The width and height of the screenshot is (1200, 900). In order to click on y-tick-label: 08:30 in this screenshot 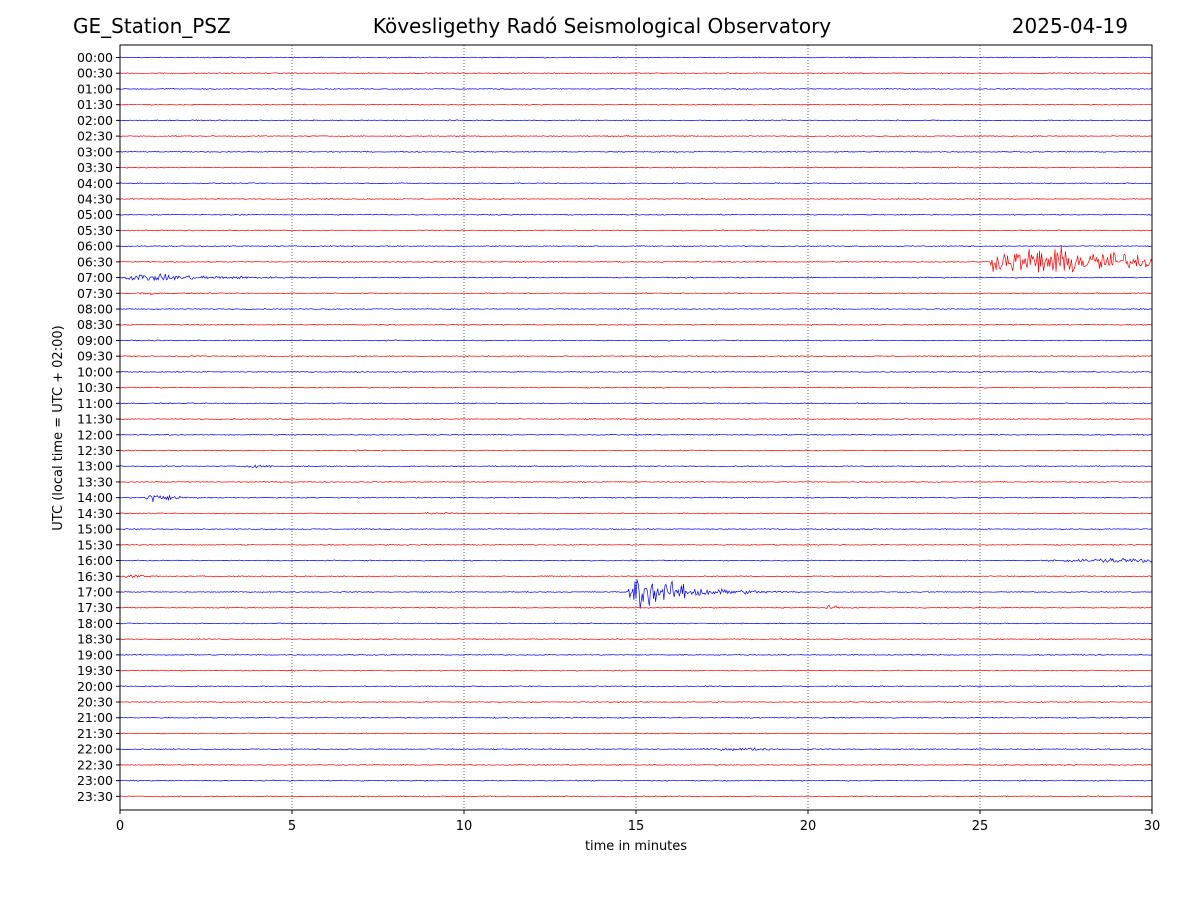, I will do `click(95, 324)`.